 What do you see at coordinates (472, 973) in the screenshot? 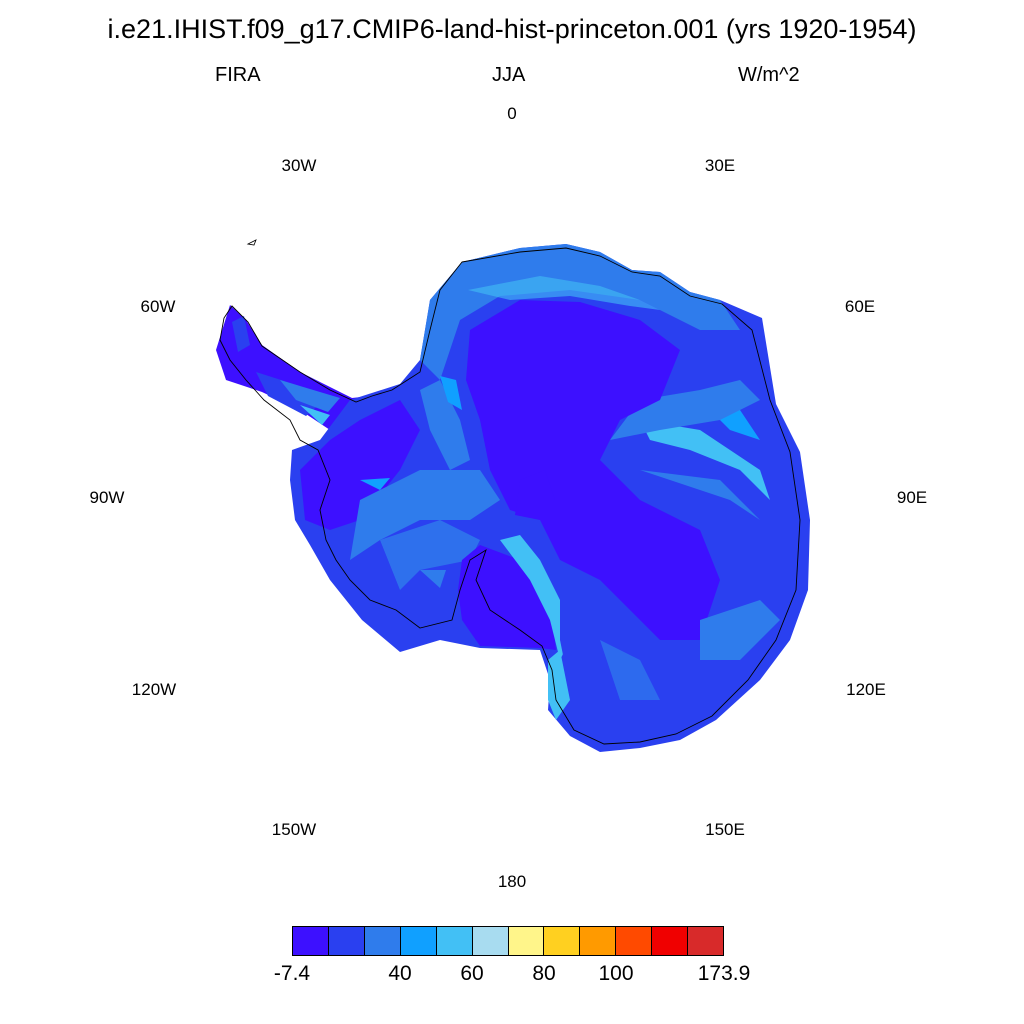
I see `colorbar-tick: 60` at bounding box center [472, 973].